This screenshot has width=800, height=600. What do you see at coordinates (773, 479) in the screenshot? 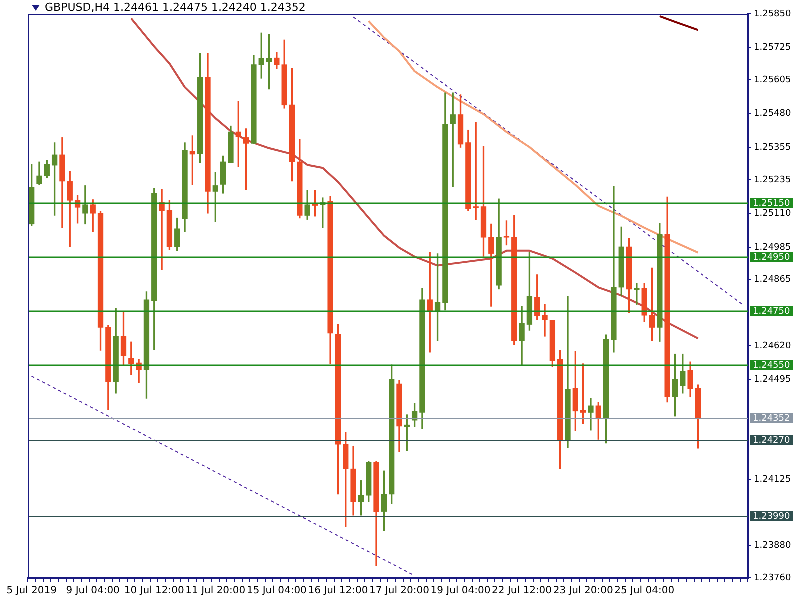
I see `y-tick-label: 1.24125` at bounding box center [773, 479].